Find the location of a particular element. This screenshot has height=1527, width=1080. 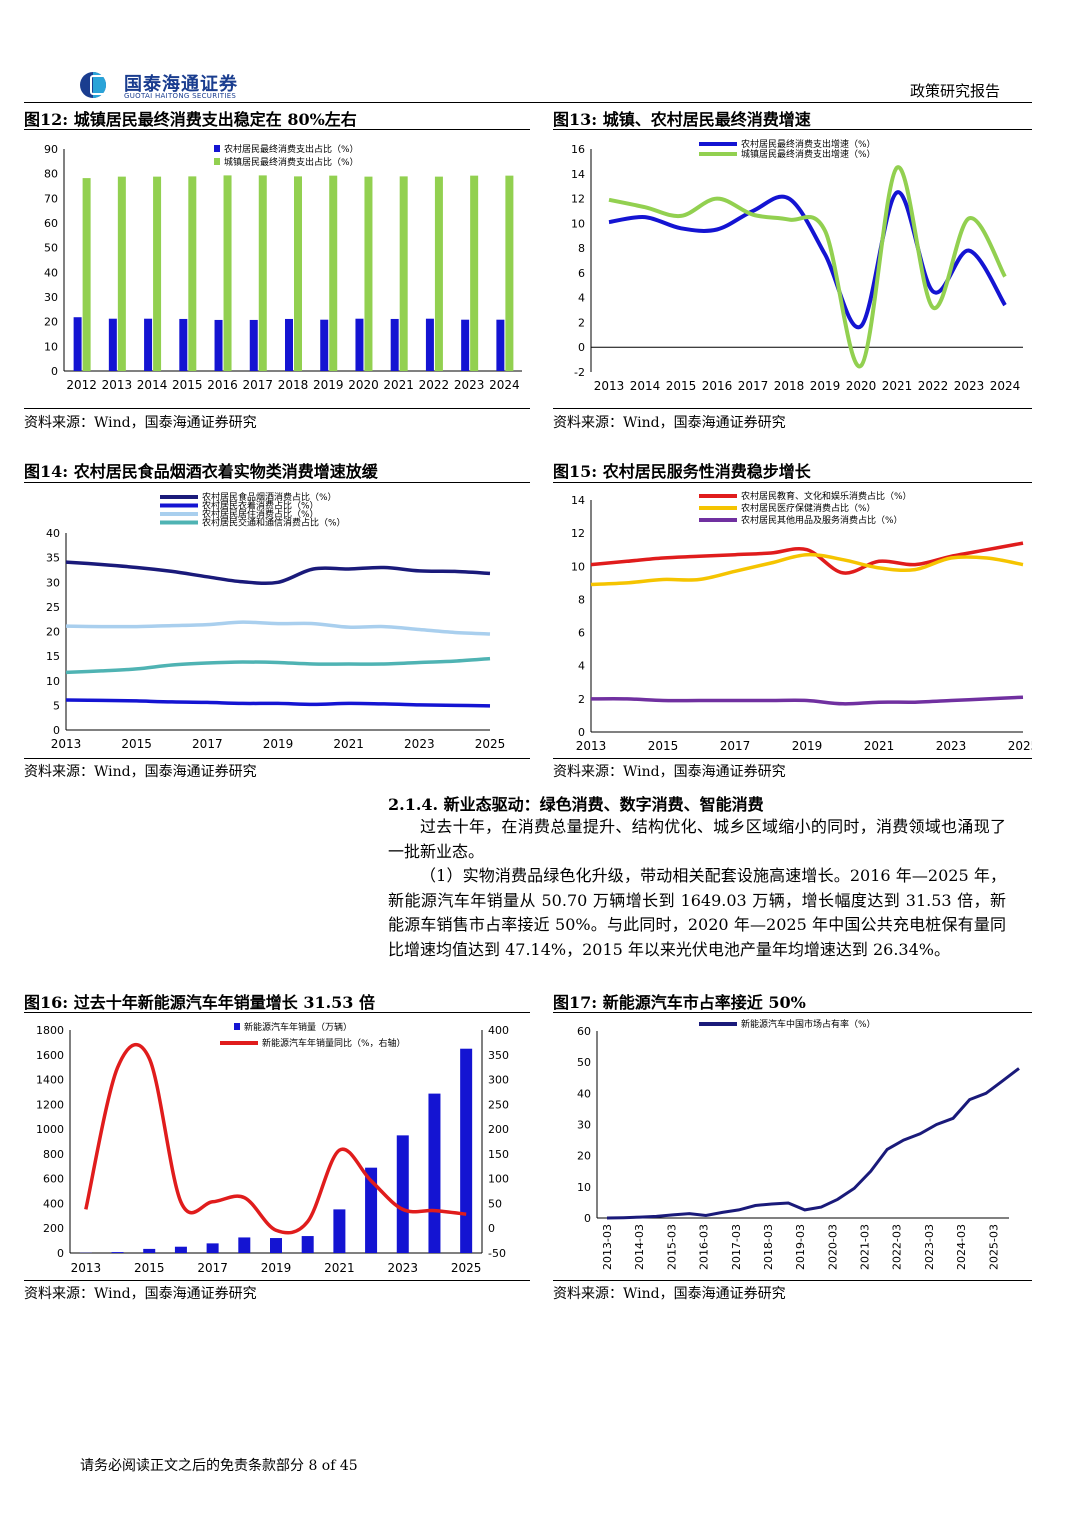

figure-14-source: 资料来源：Wind，国泰海通证券研究 is located at coordinates (140, 772).